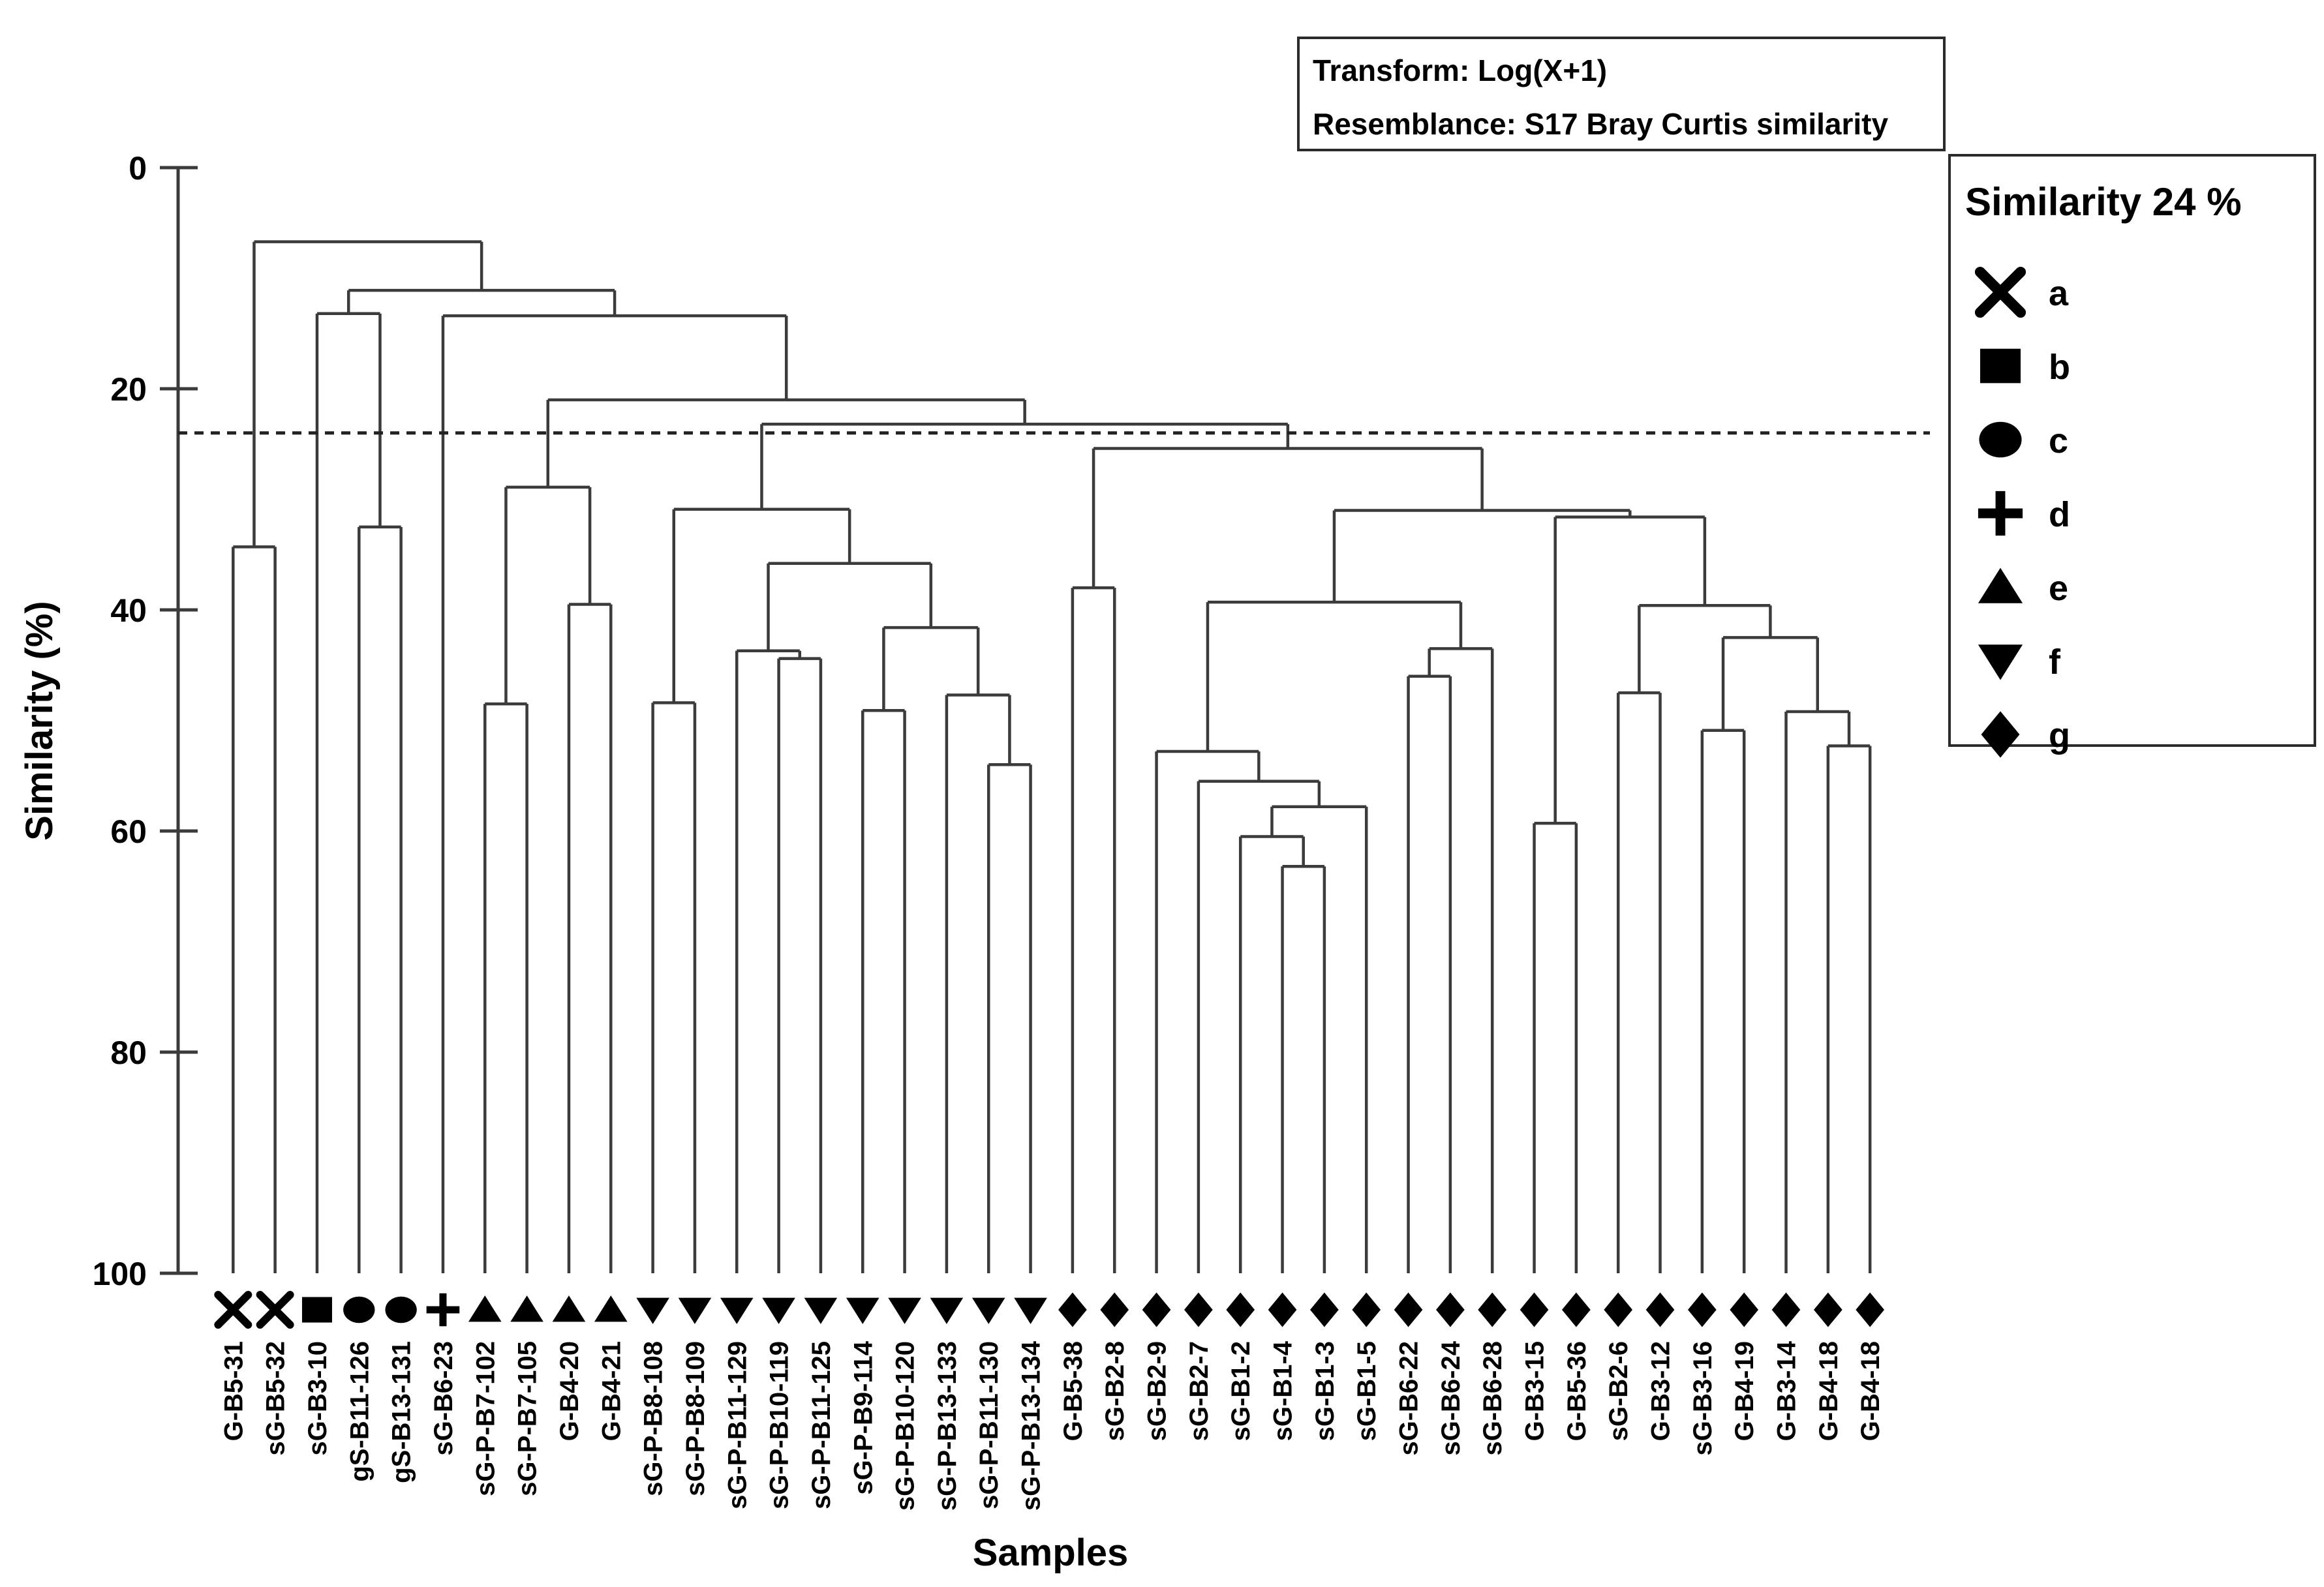  What do you see at coordinates (1409, 1398) in the screenshot?
I see `sample-label: sG-B6-22` at bounding box center [1409, 1398].